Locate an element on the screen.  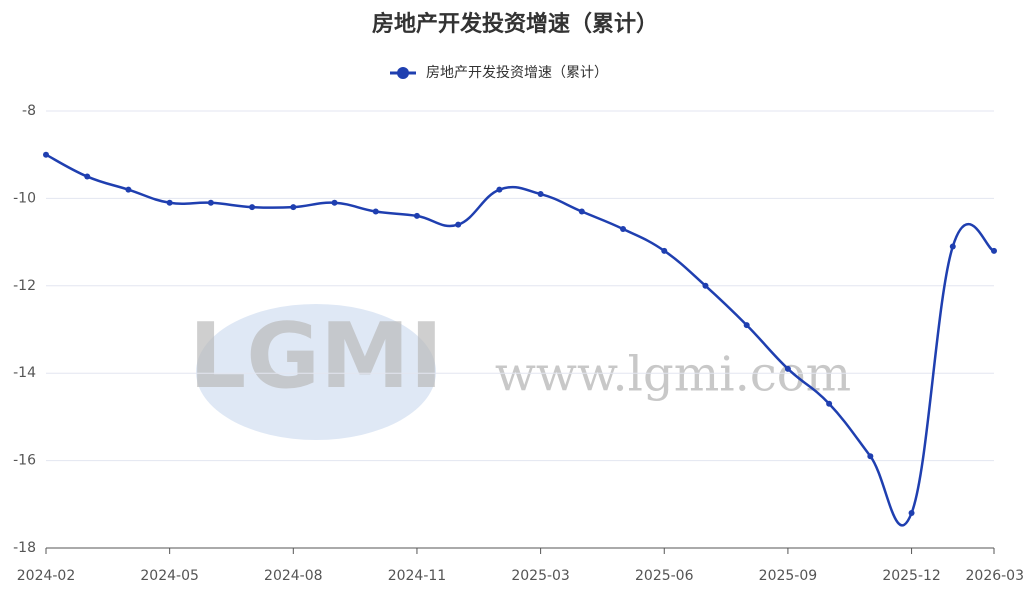
logo-backdrop is located at coordinates (316, 372).